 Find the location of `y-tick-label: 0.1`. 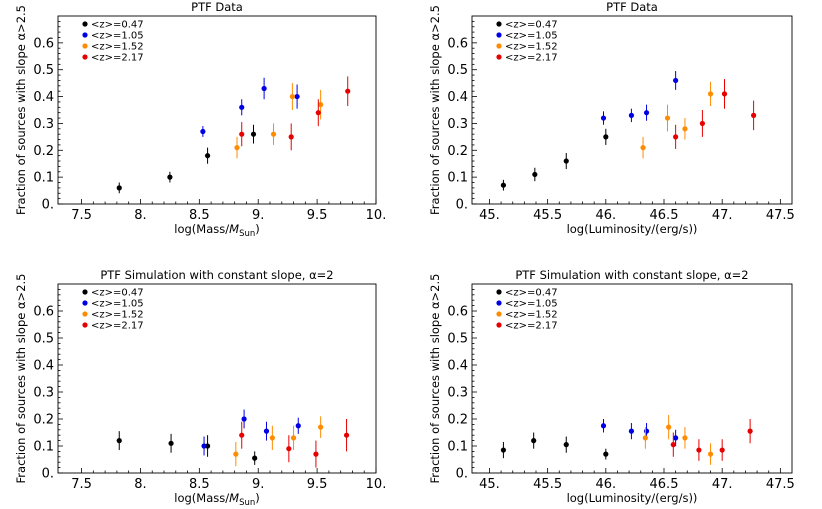

y-tick-label: 0.1 is located at coordinates (43, 447).